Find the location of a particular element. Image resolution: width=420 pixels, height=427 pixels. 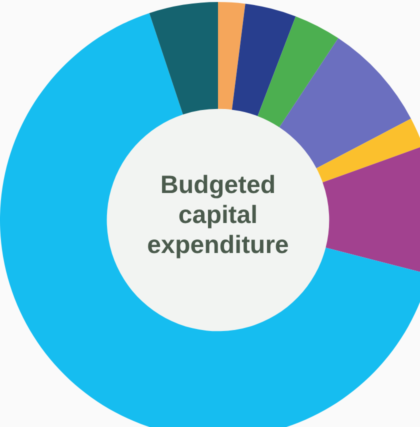

text: Budgeted capital expenditure is located at coordinates (218, 215).